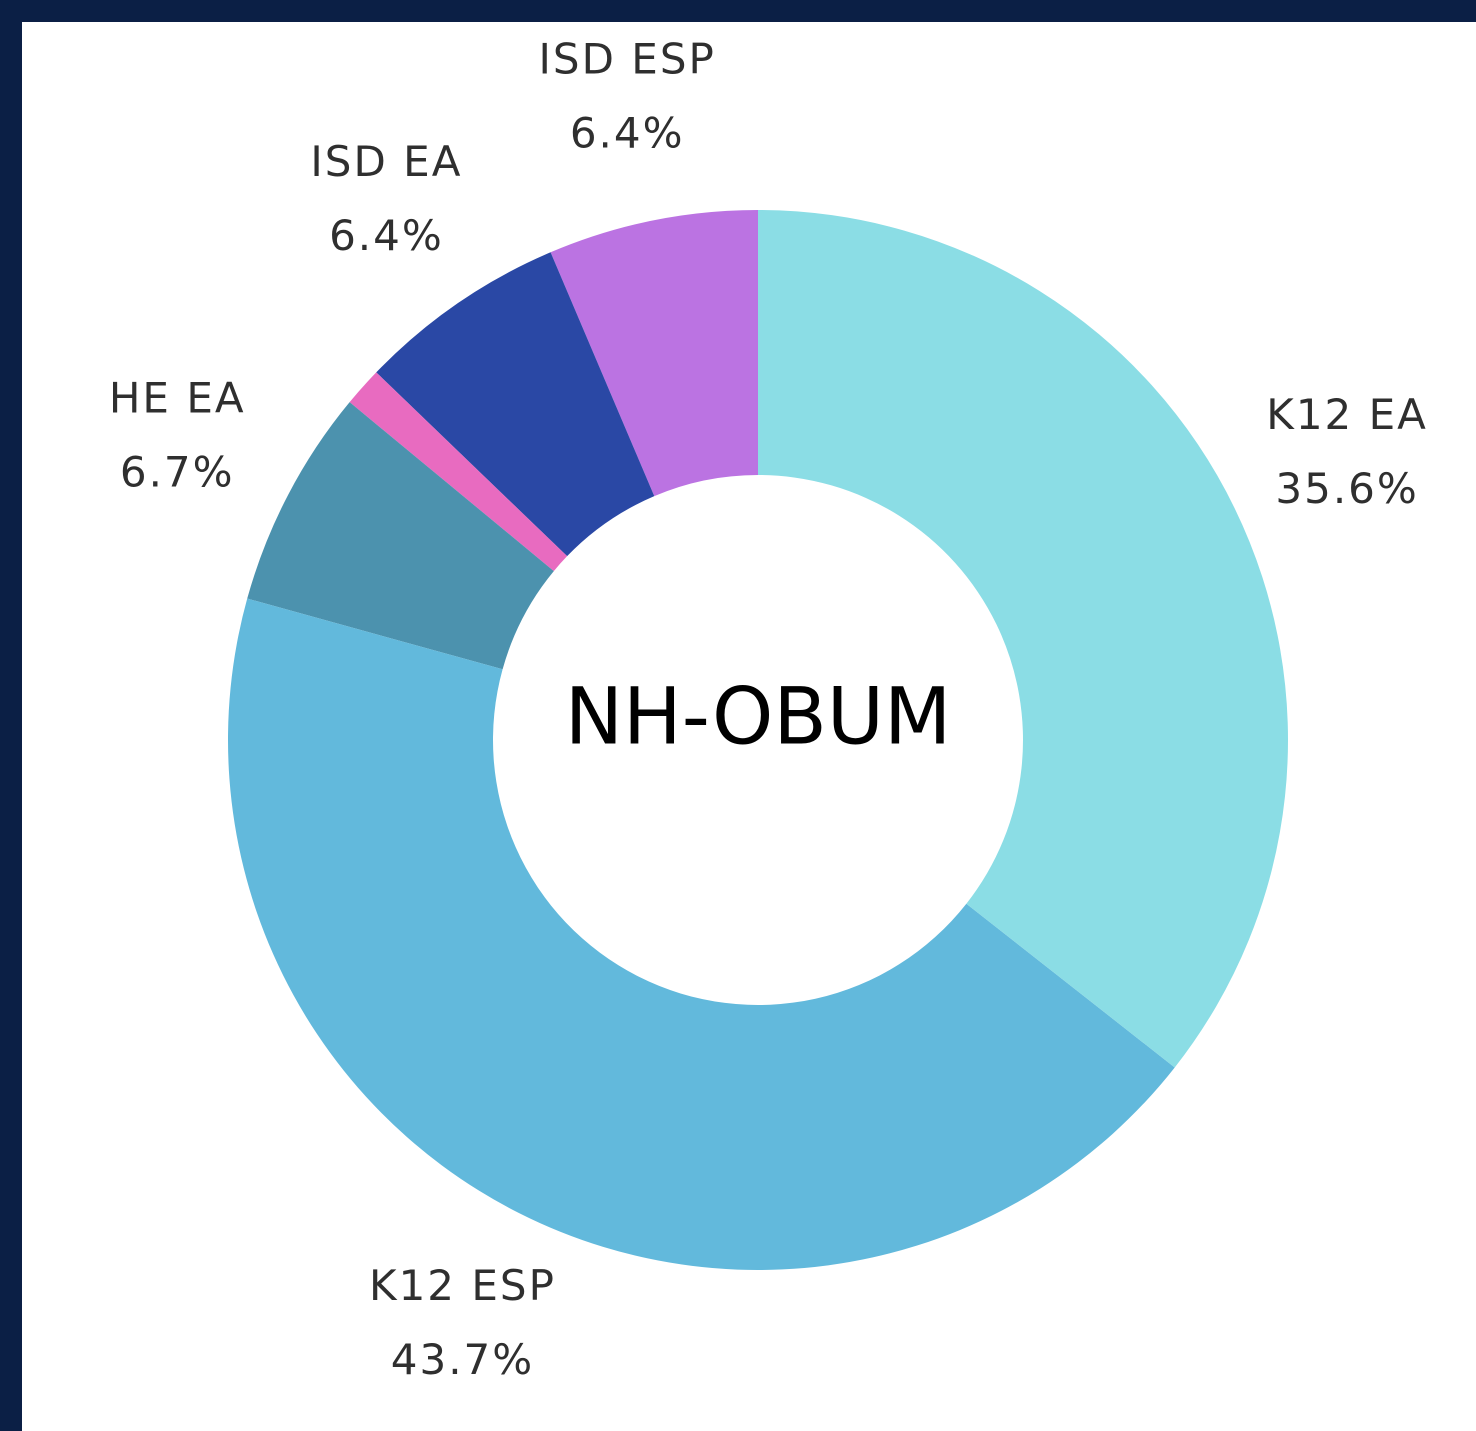  I want to click on segment-label: K12 EA, so click(1347, 414).